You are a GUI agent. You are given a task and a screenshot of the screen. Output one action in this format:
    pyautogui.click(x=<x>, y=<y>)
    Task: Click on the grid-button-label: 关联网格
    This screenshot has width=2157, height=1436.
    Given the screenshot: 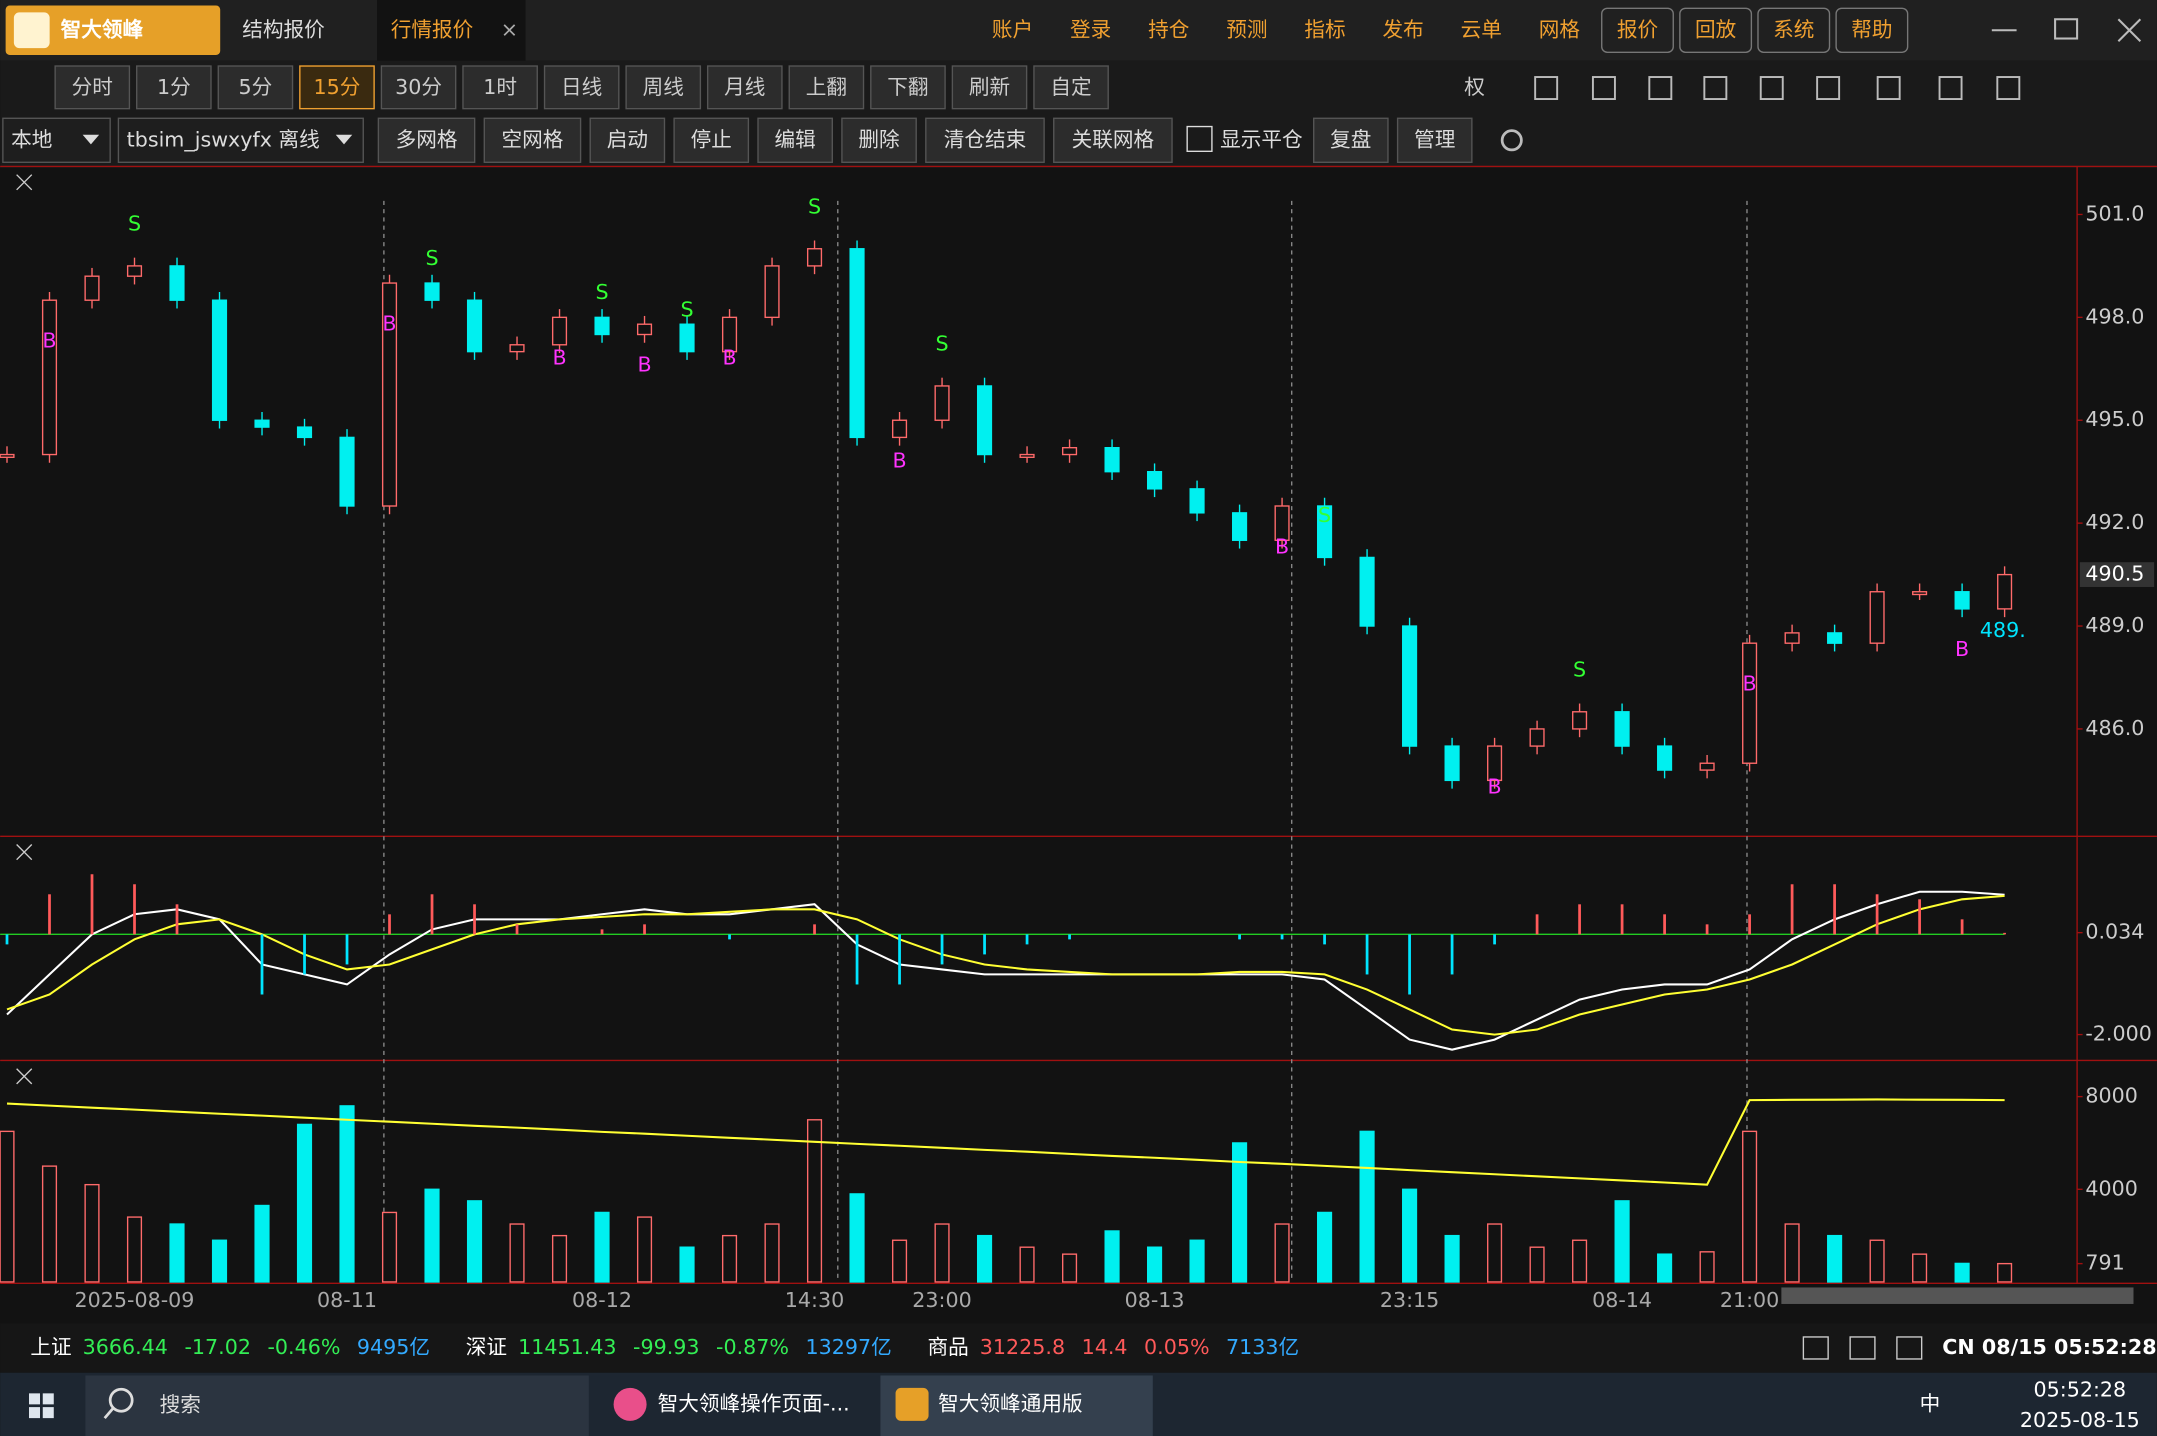 What is the action you would take?
    pyautogui.click(x=1113, y=139)
    